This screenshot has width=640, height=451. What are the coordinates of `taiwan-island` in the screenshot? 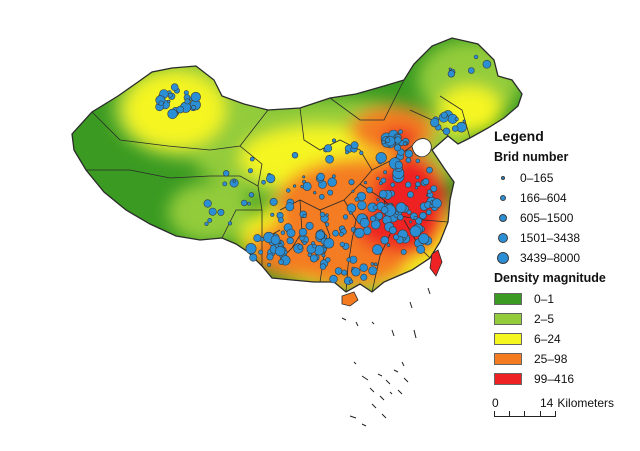 It's located at (436, 263).